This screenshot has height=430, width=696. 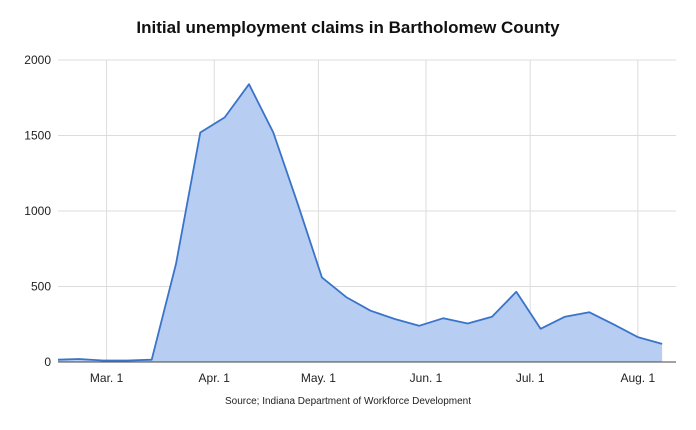 What do you see at coordinates (37, 60) in the screenshot?
I see `y-tick-label: 2000` at bounding box center [37, 60].